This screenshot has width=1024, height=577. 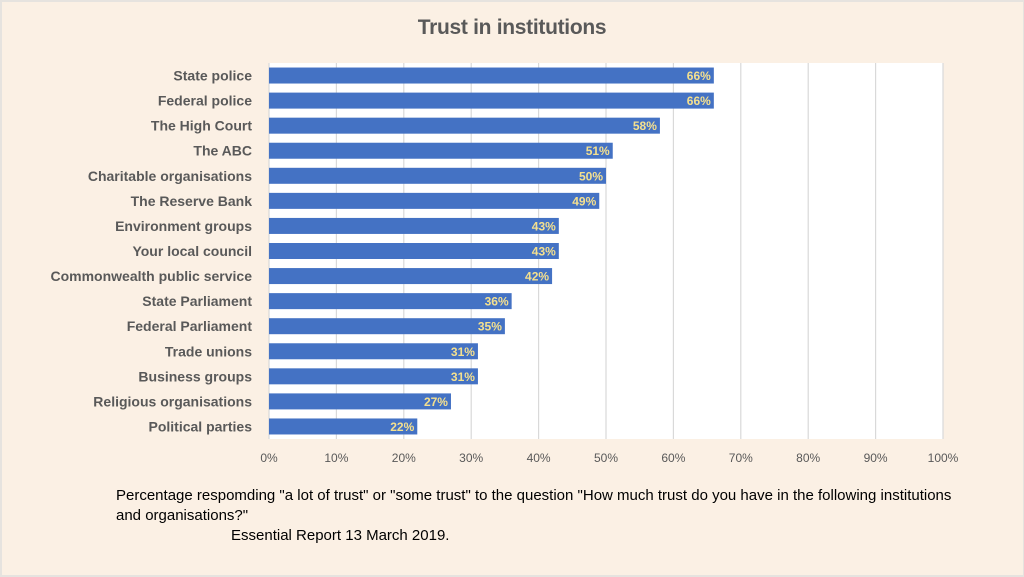 I want to click on data-label: 49%, so click(x=584, y=201).